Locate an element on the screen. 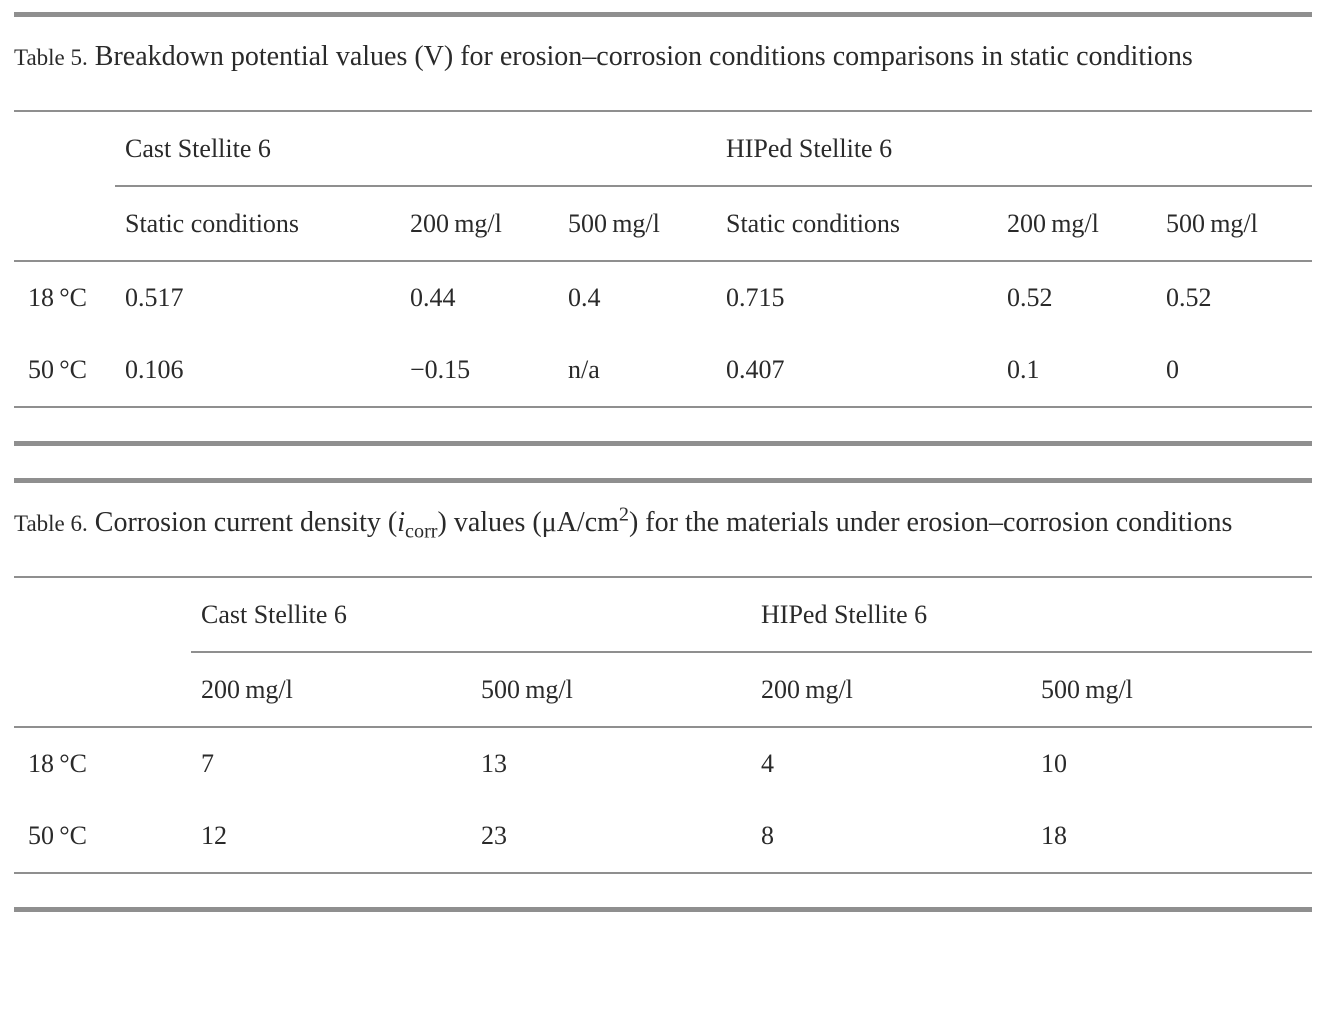 Image resolution: width=1336 pixels, height=1032 pixels. table5-group-spacer-cell is located at coordinates (64, 148).